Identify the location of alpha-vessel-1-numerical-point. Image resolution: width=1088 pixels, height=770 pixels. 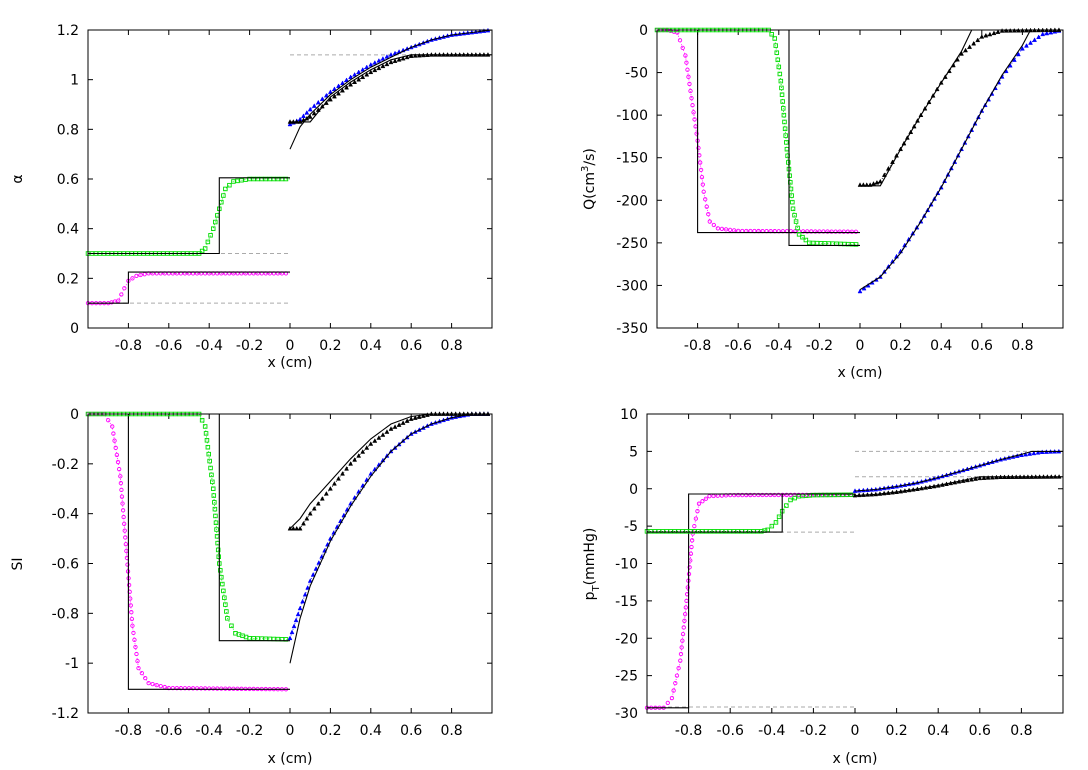
(118, 300).